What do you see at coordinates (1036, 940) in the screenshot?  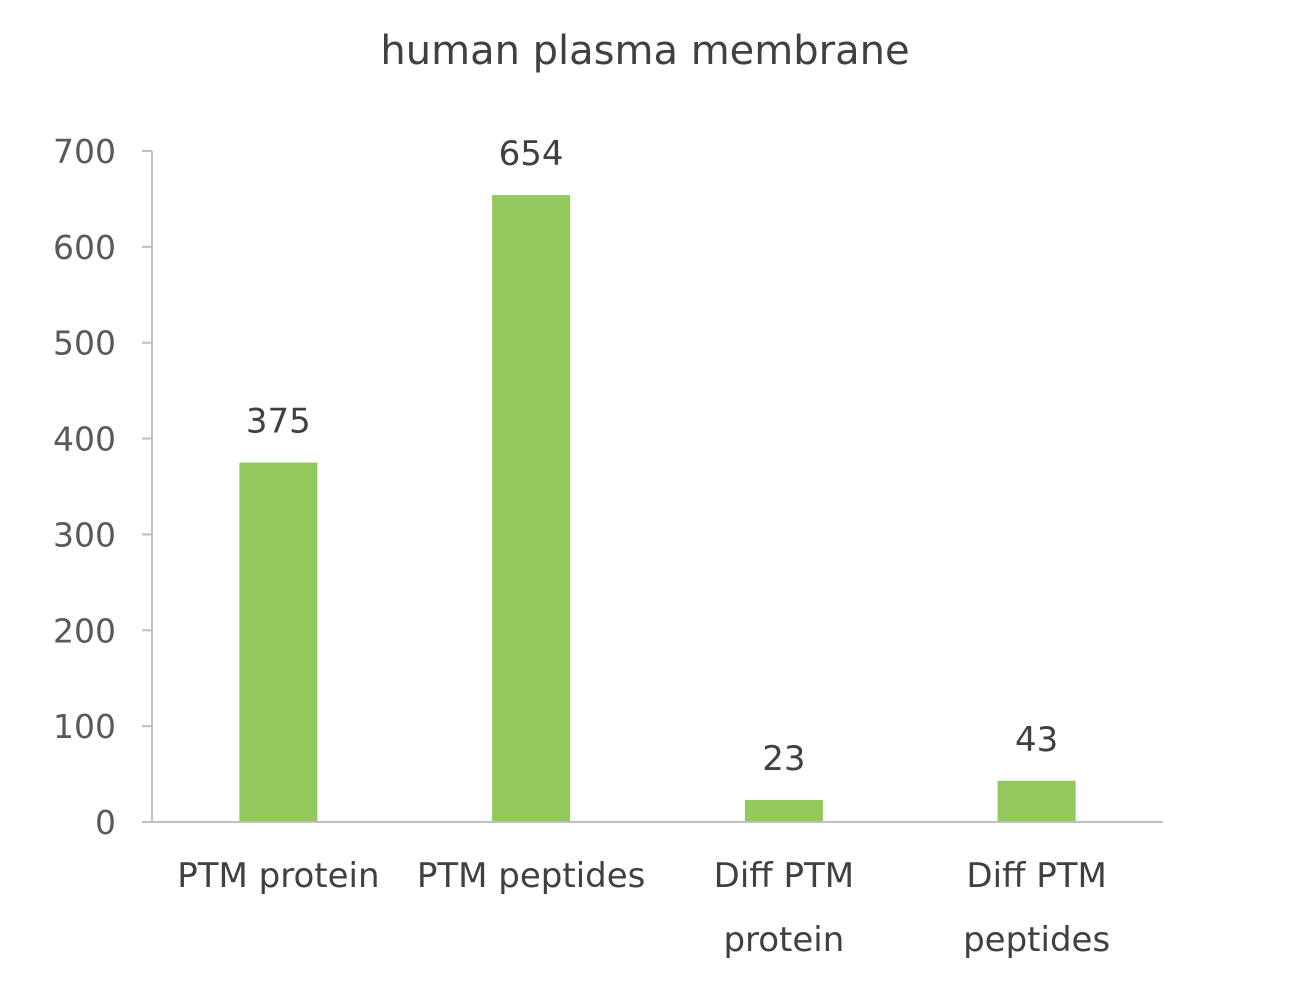 I see `x-tick-label: peptides` at bounding box center [1036, 940].